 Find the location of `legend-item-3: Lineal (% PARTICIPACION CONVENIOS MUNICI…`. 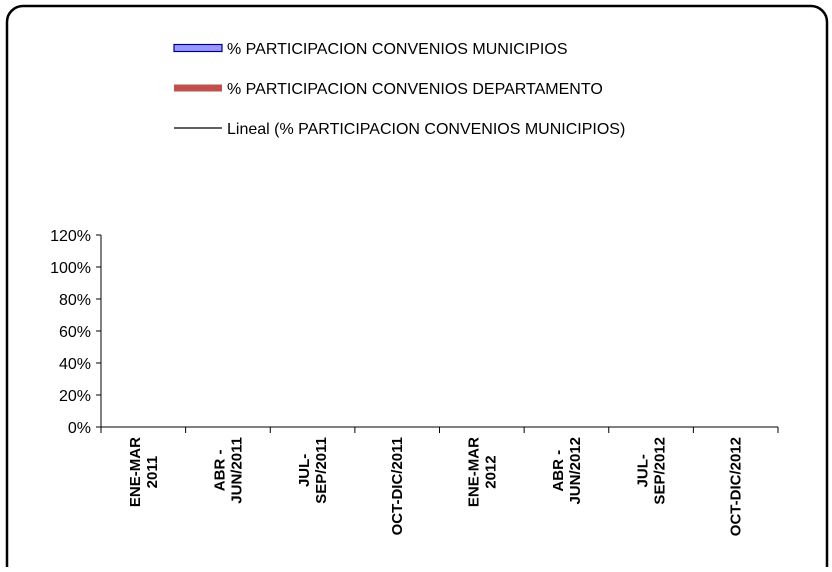

legend-item-3: Lineal (% PARTICIPACION CONVENIOS MUNICI… is located at coordinates (399, 129).